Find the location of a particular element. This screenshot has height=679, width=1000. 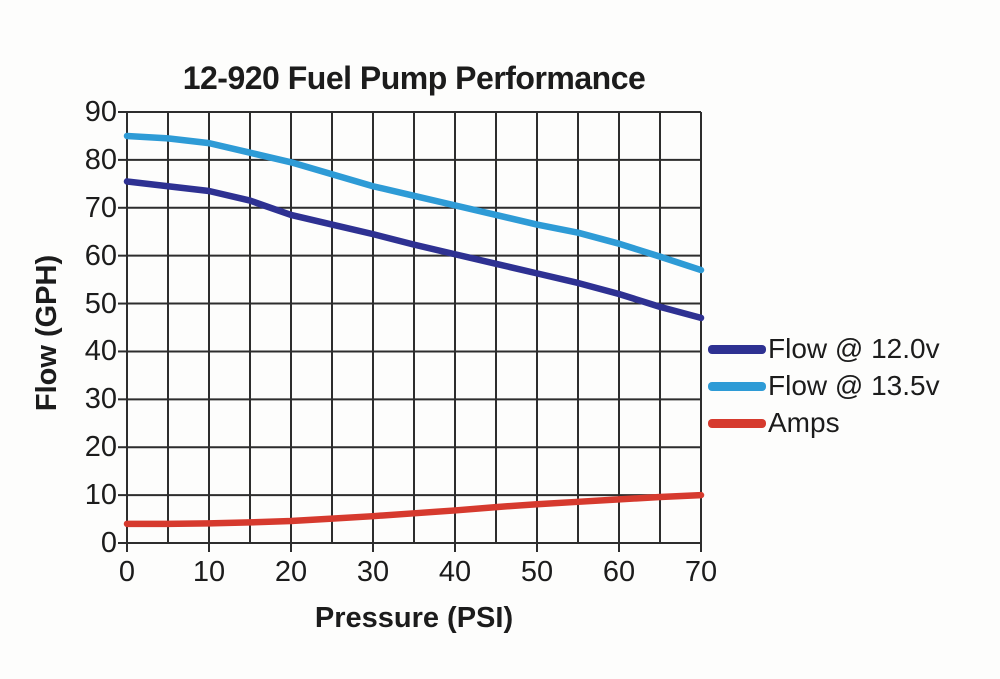

y-tick-label: 30 is located at coordinates (100, 399).